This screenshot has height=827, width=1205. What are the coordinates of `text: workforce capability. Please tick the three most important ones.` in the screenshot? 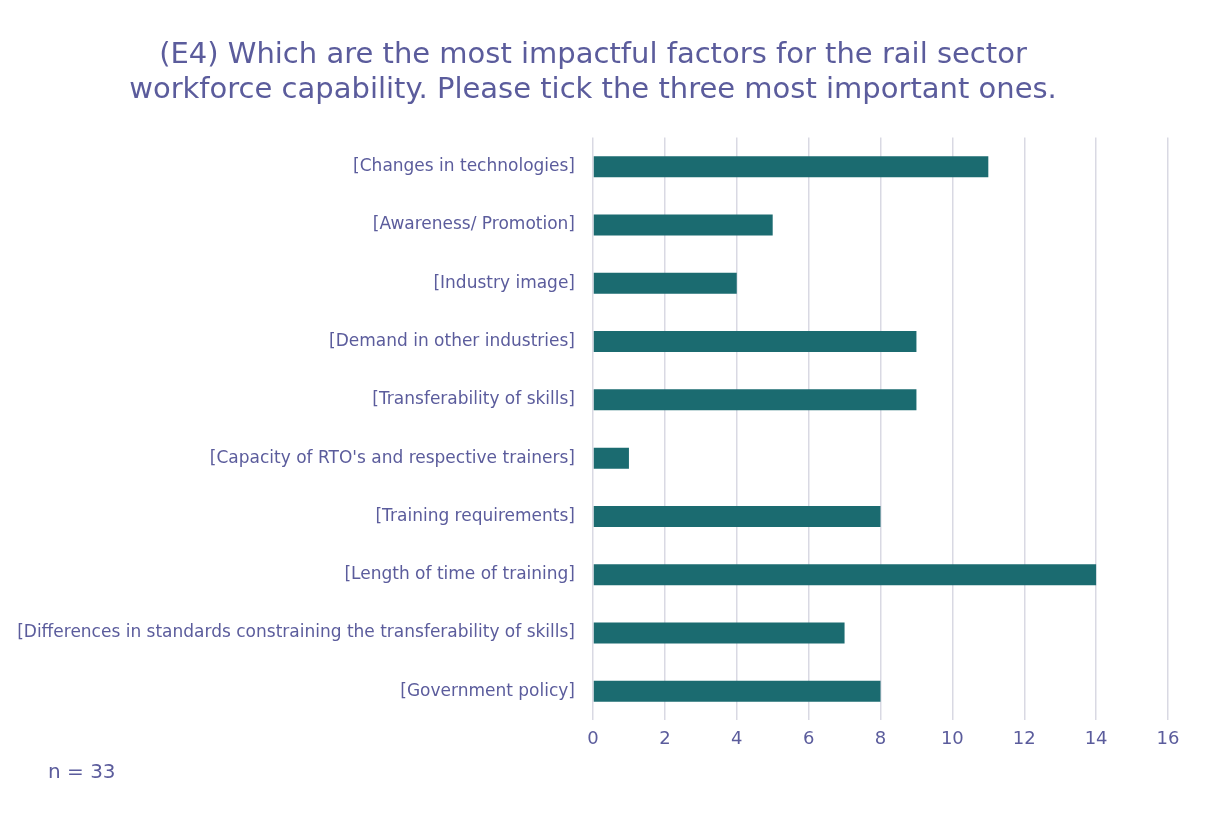 It's located at (593, 87).